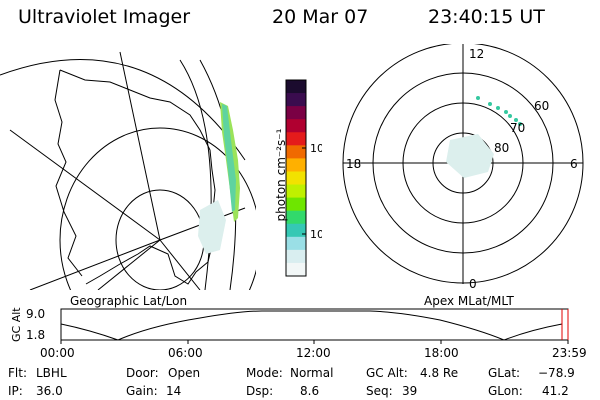 This screenshot has width=600, height=400. I want to click on altitude-ytick-1-8: 1.8, so click(35, 335).